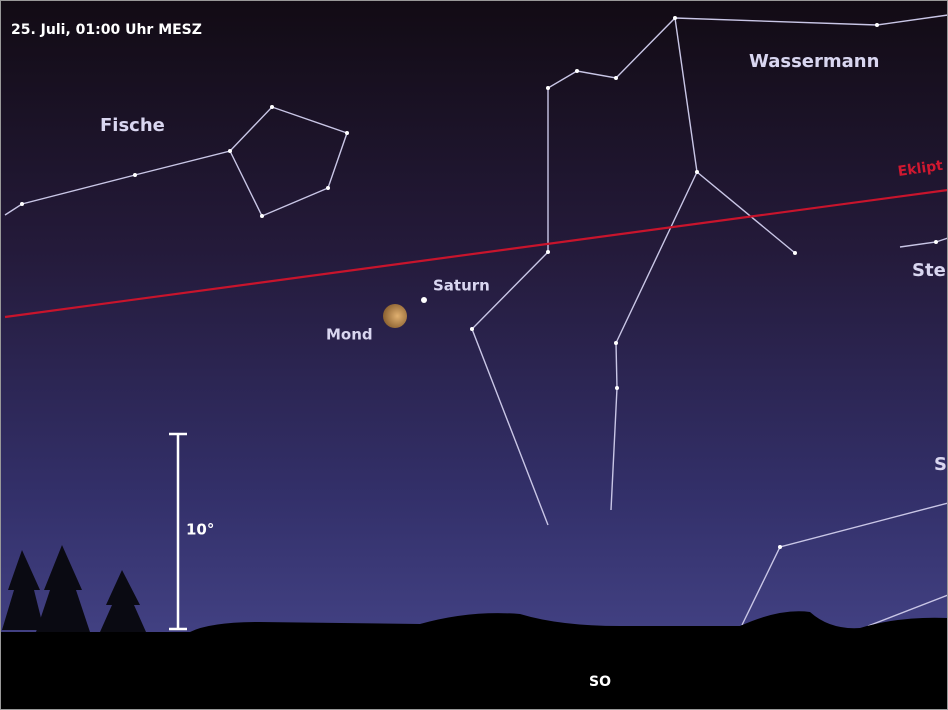  Describe the element at coordinates (600, 682) in the screenshot. I see `direction-label: SO` at that location.